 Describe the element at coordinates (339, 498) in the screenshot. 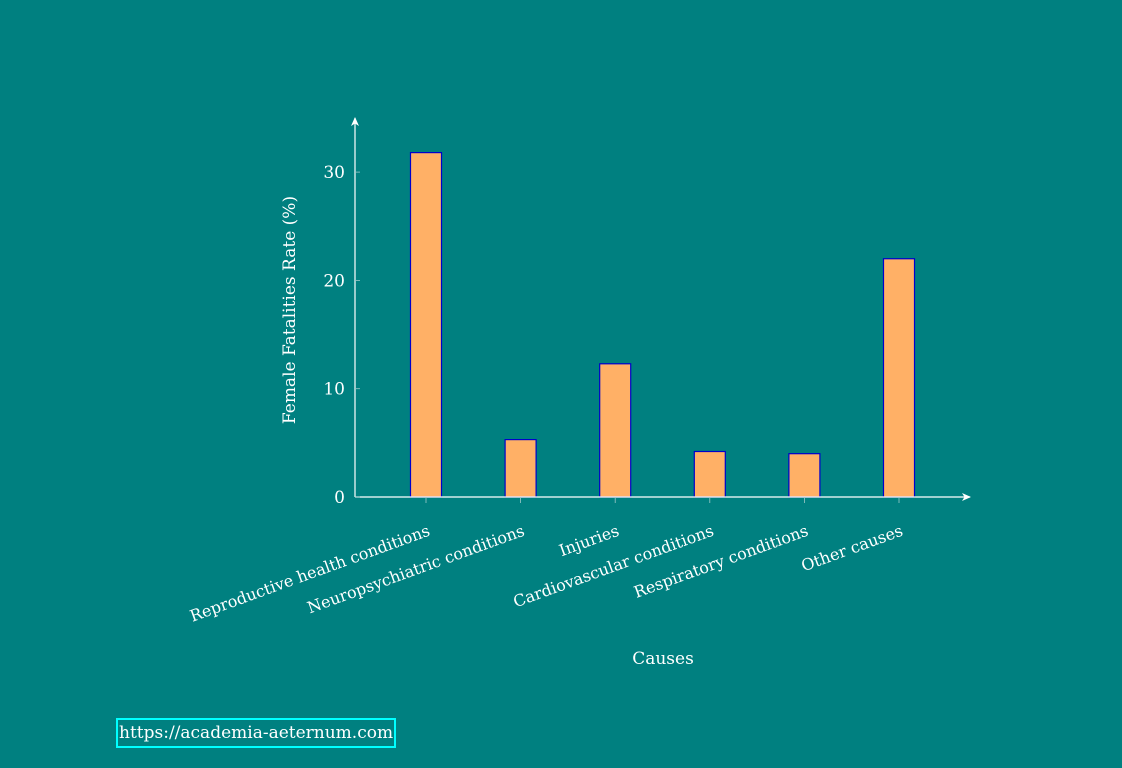

I see `y-tick-label: 0` at that location.